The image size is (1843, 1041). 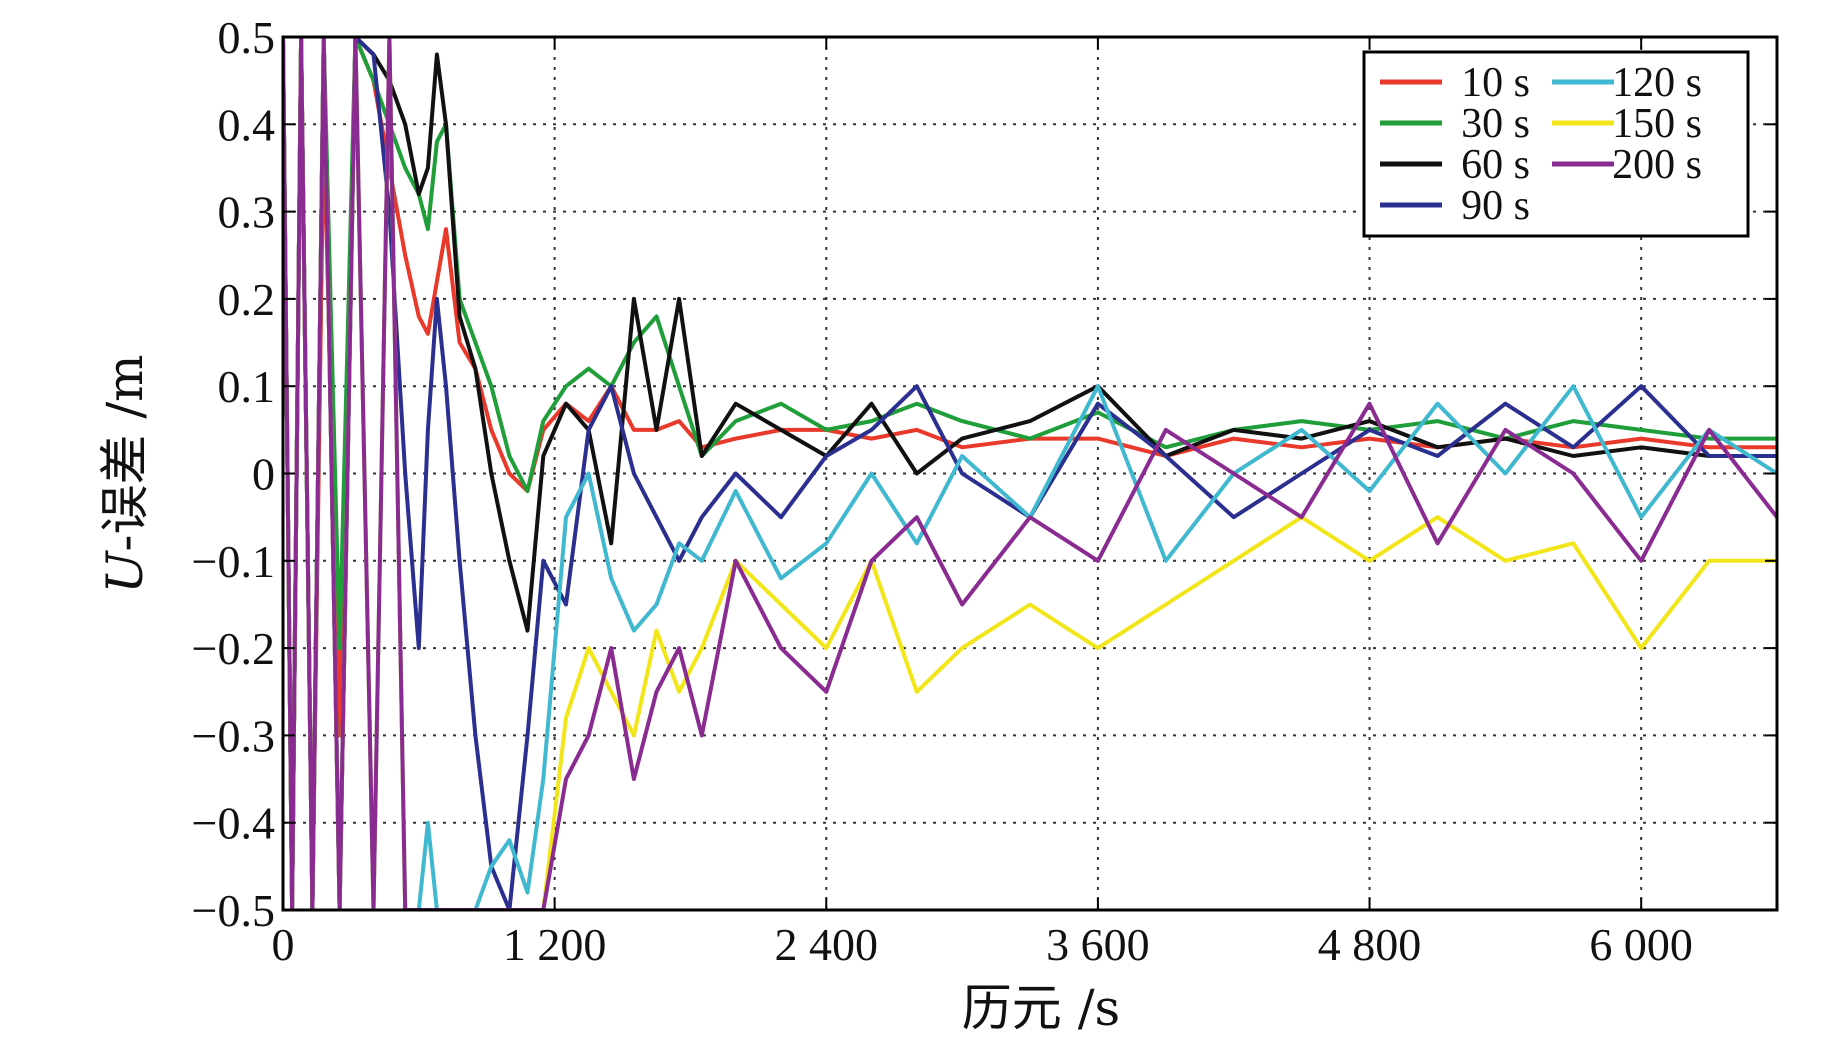 I want to click on y-axis-title-italic: U, so click(x=125, y=572).